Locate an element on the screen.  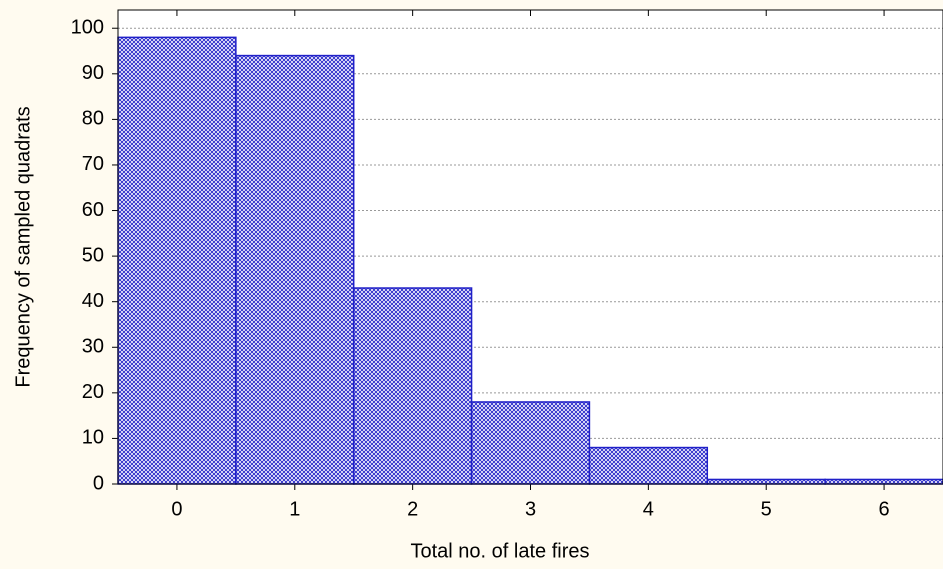
y-tick-label: 10 is located at coordinates (93, 438).